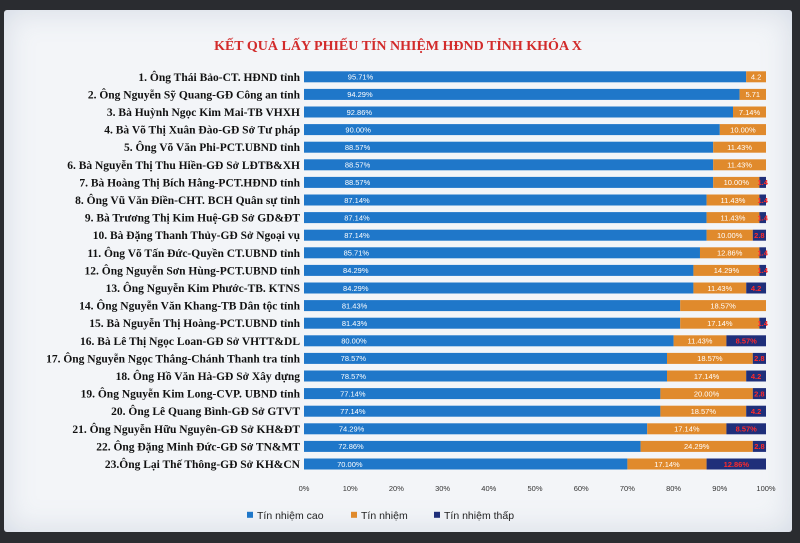 The width and height of the screenshot is (800, 543). What do you see at coordinates (208, 376) in the screenshot?
I see `category-label: 18. Ông Hồ Văn Hà-GĐ Sở Xây dựng` at bounding box center [208, 376].